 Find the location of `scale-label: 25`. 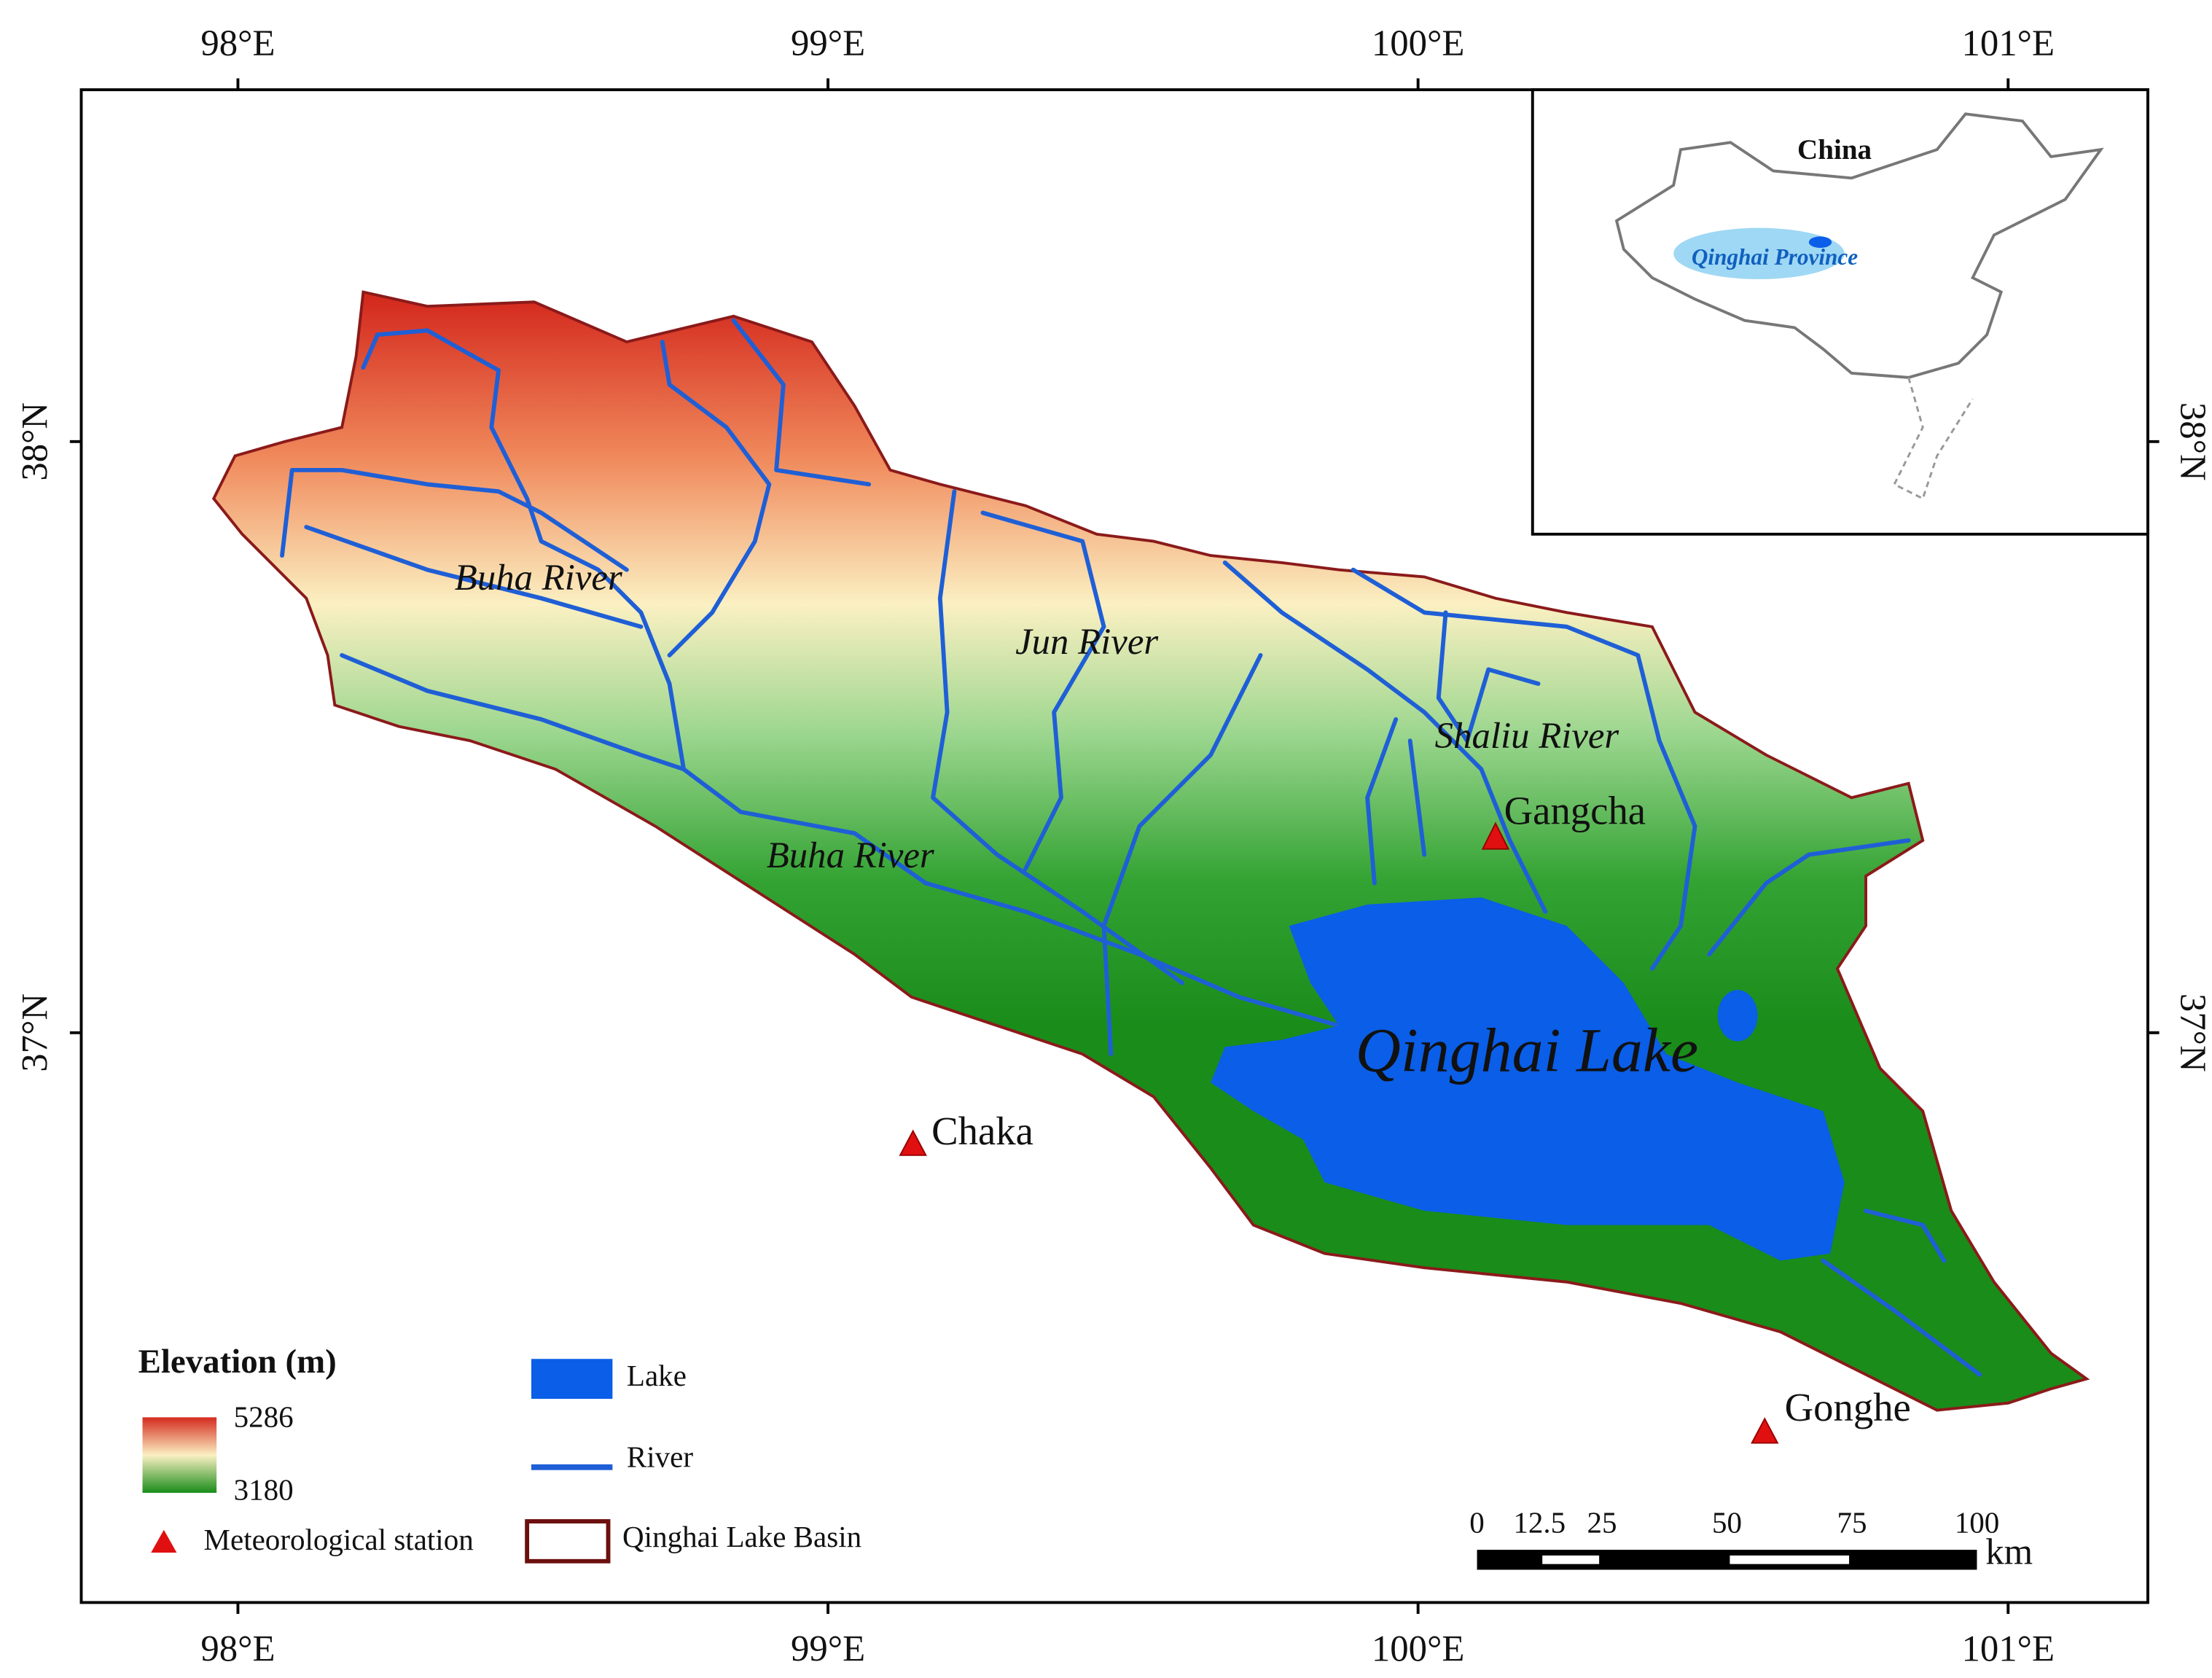

scale-label: 25 is located at coordinates (1602, 1522).